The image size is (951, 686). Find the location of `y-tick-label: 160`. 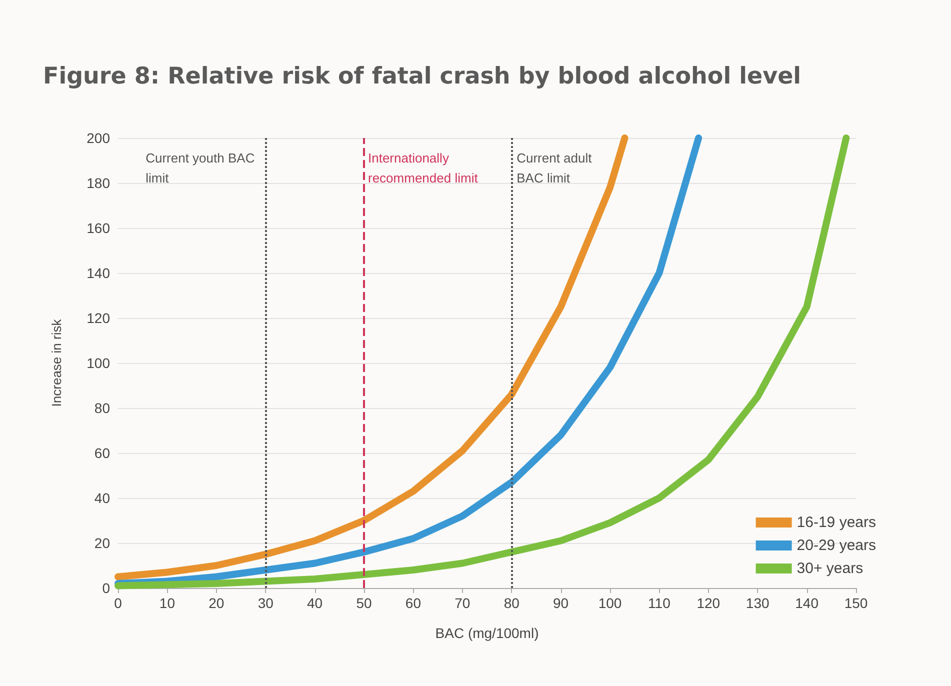

y-tick-label: 160 is located at coordinates (98, 228).